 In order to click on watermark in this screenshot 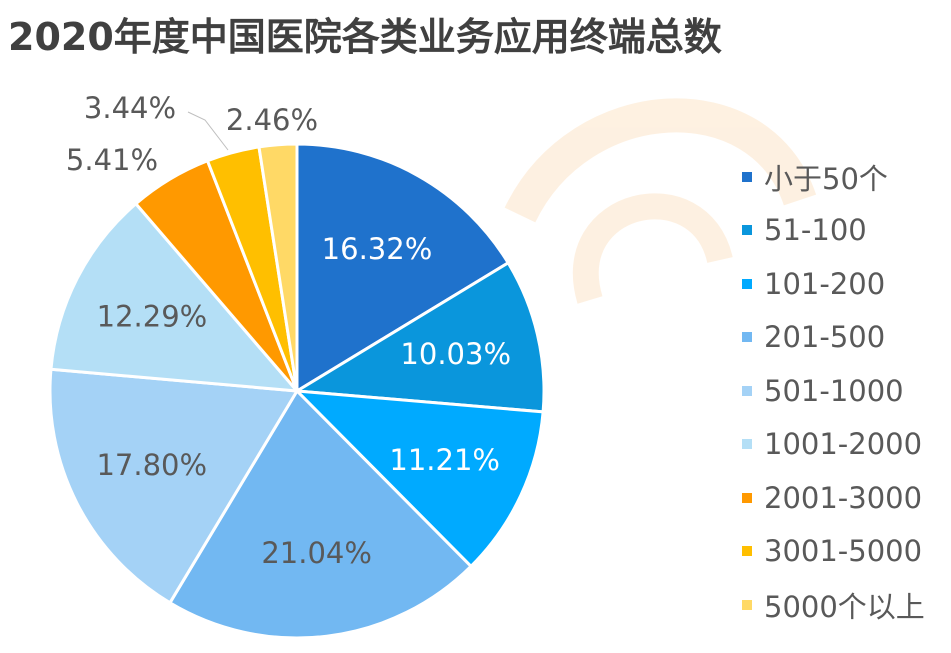, I will do `click(660, 201)`.